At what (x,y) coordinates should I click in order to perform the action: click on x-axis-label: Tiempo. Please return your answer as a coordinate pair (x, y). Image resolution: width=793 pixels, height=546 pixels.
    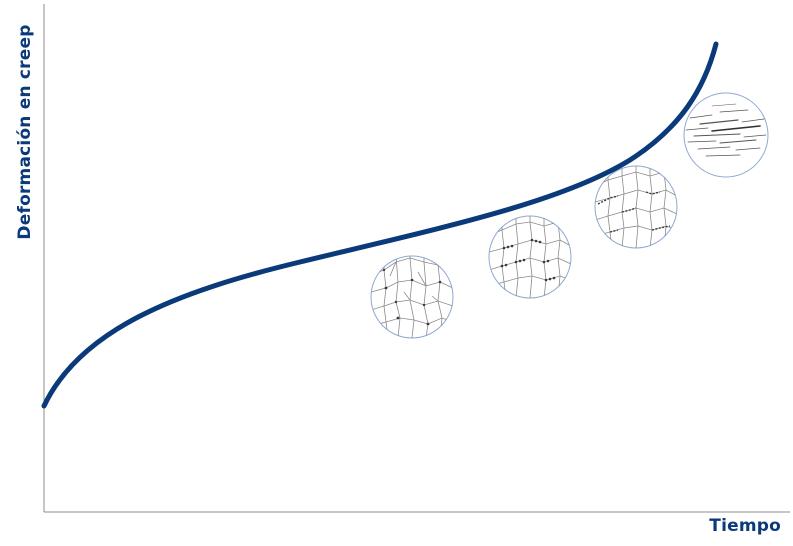
    Looking at the image, I should click on (745, 526).